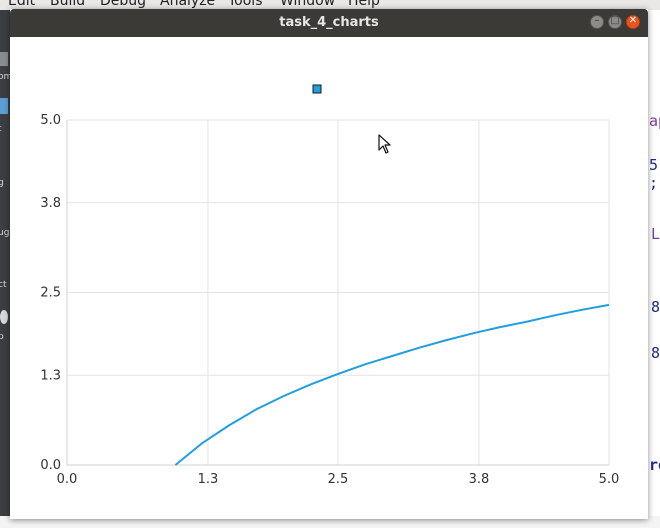  What do you see at coordinates (50, 203) in the screenshot?
I see `y-tick-label: 3.8` at bounding box center [50, 203].